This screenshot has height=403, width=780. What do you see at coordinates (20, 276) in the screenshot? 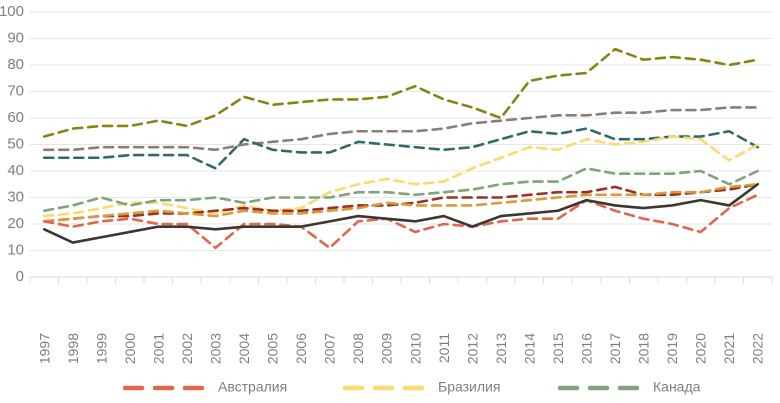
I see `y-tick-label-0: 0` at bounding box center [20, 276].